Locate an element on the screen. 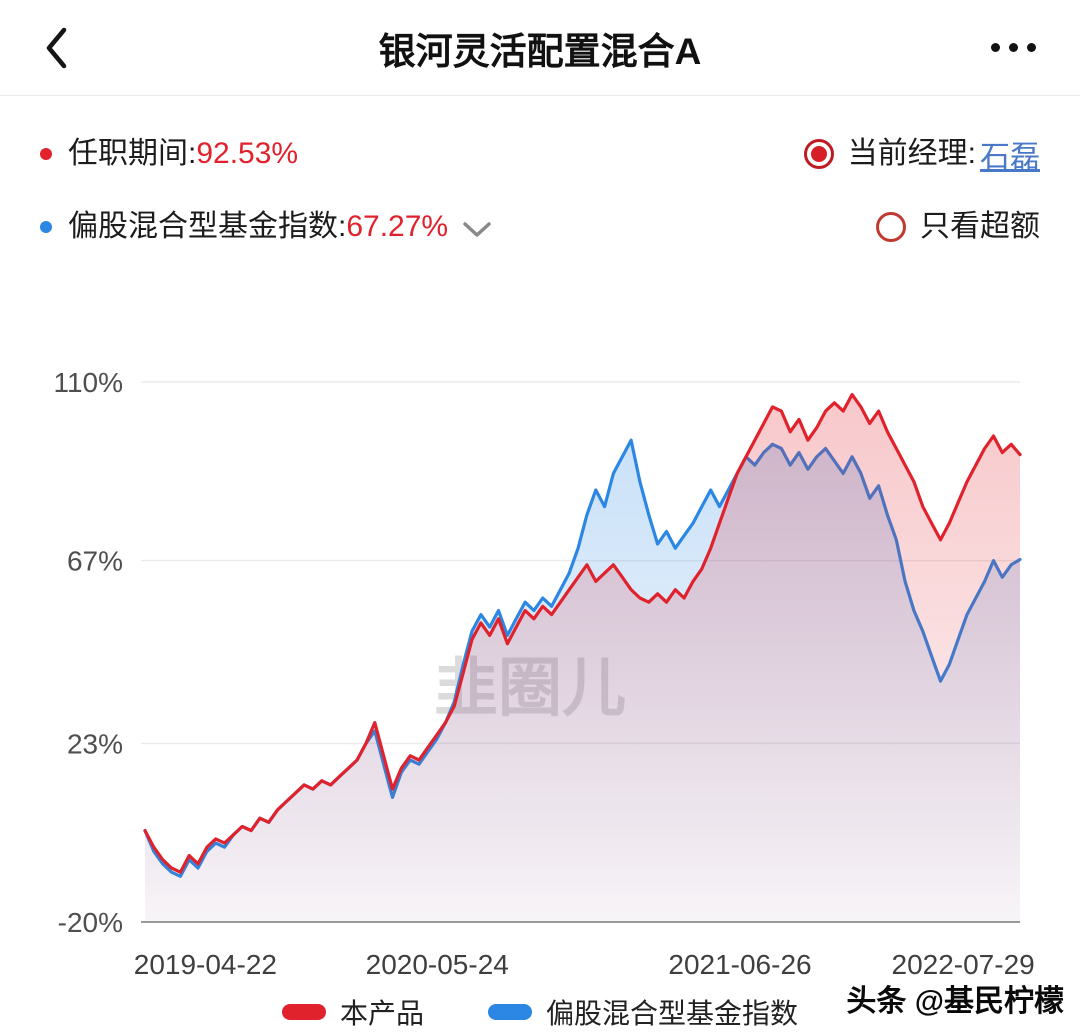  tenure-value: 92.53% is located at coordinates (247, 153).